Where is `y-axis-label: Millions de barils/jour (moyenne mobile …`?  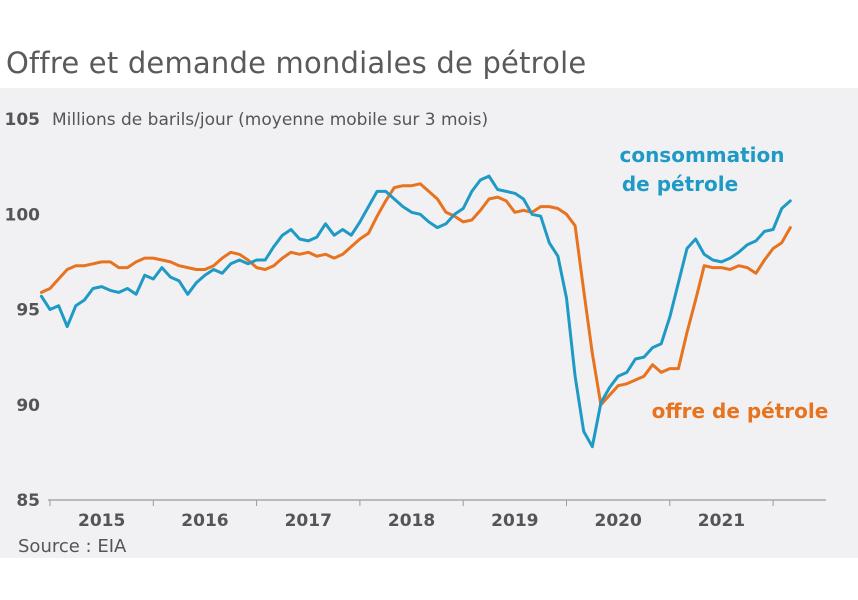 y-axis-label: Millions de barils/jour (moyenne mobile … is located at coordinates (270, 120).